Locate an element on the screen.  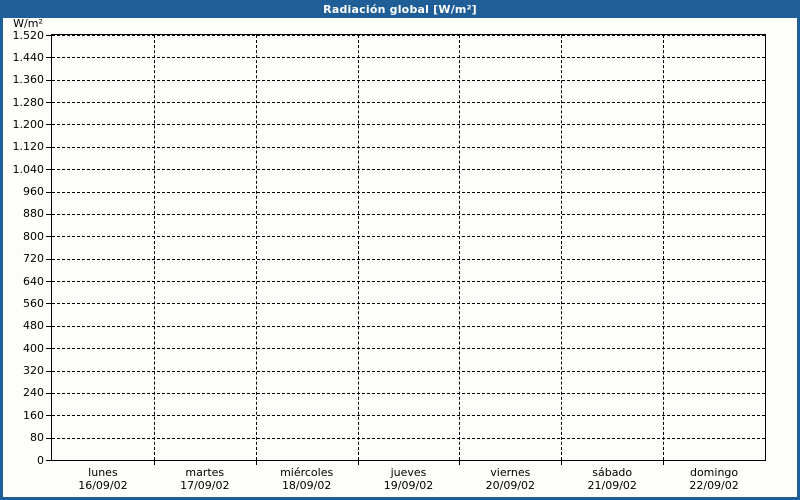
x-axis-tick-label: martes 17/09/02 is located at coordinates (205, 479).